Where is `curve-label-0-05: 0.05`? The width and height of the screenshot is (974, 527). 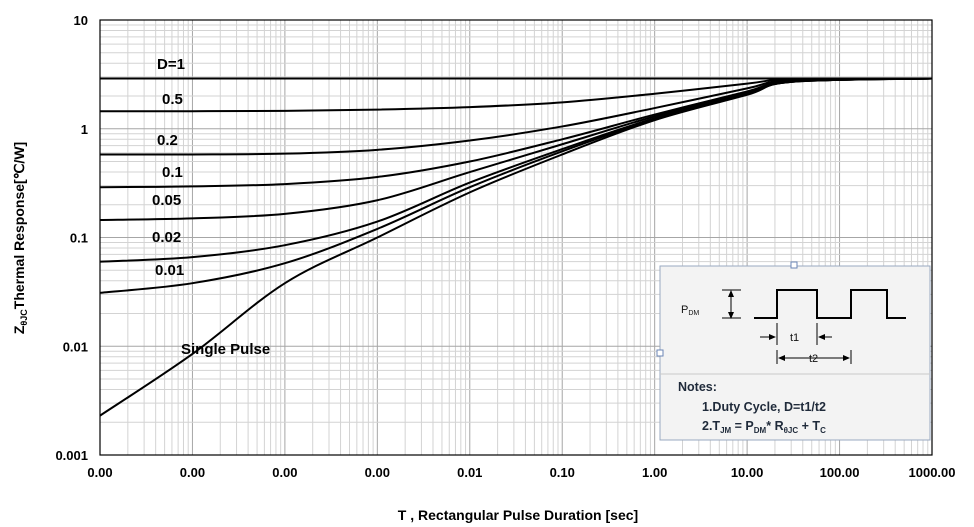
curve-label-0-05: 0.05 is located at coordinates (166, 200).